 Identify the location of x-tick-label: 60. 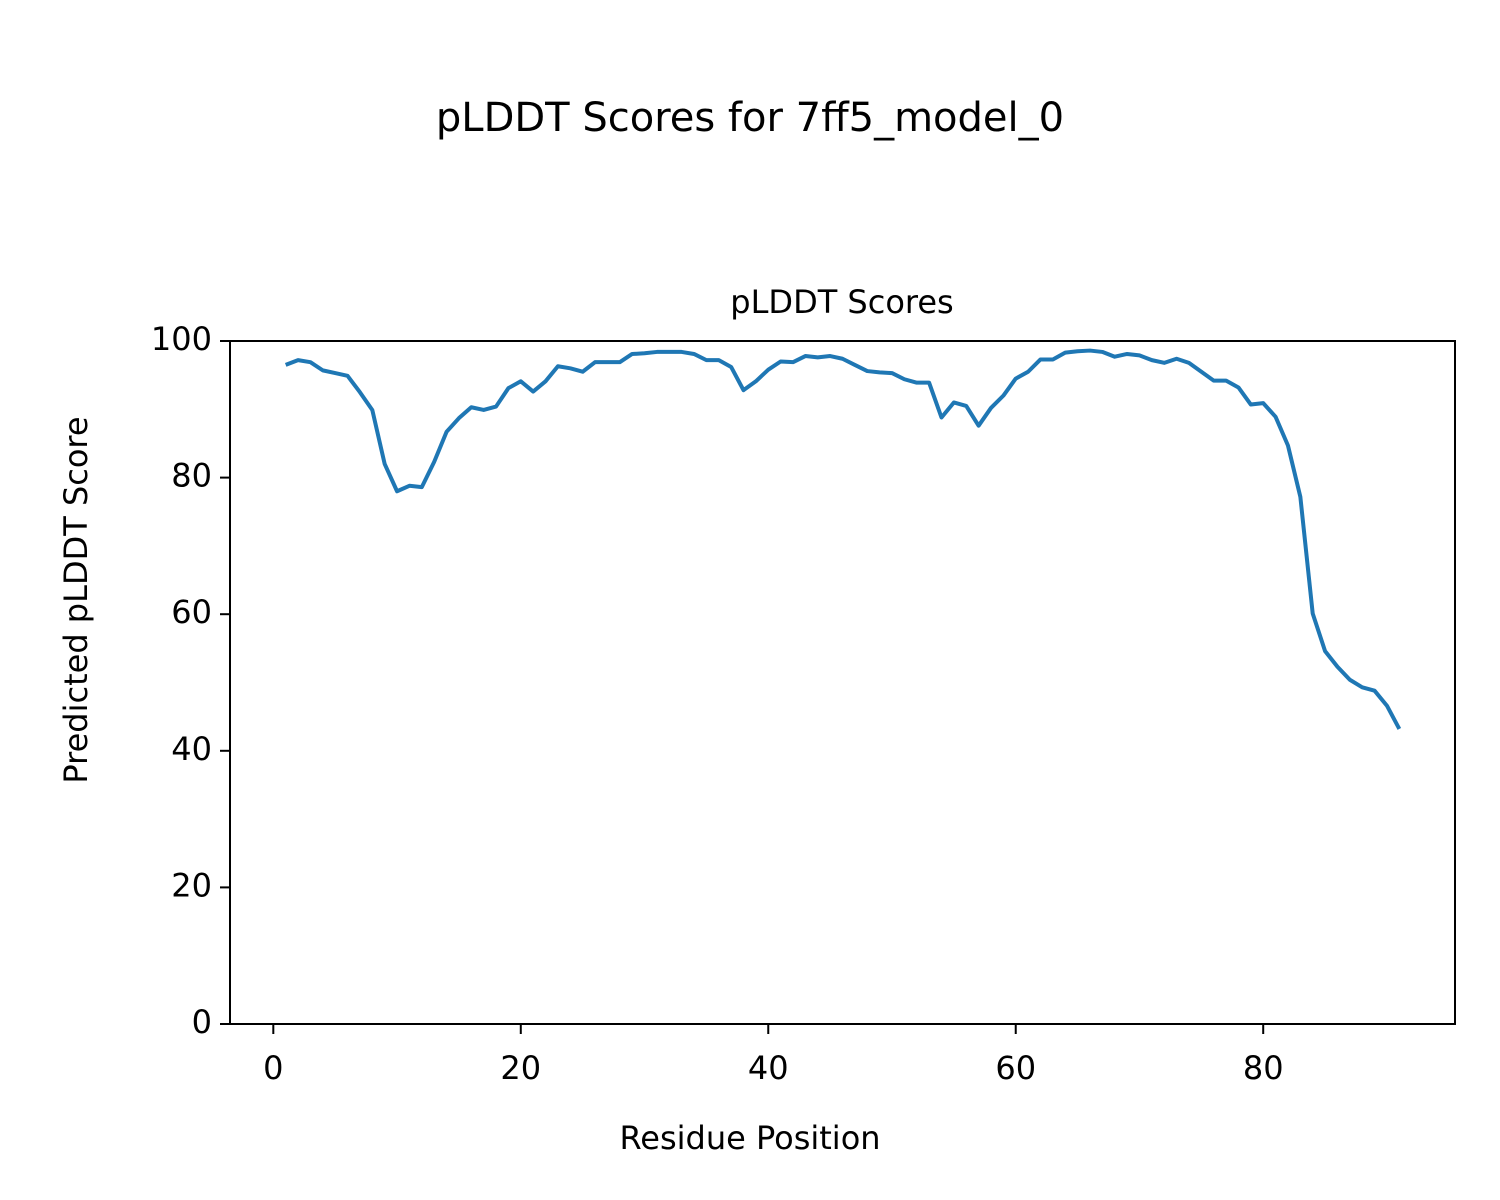
(1015, 1068).